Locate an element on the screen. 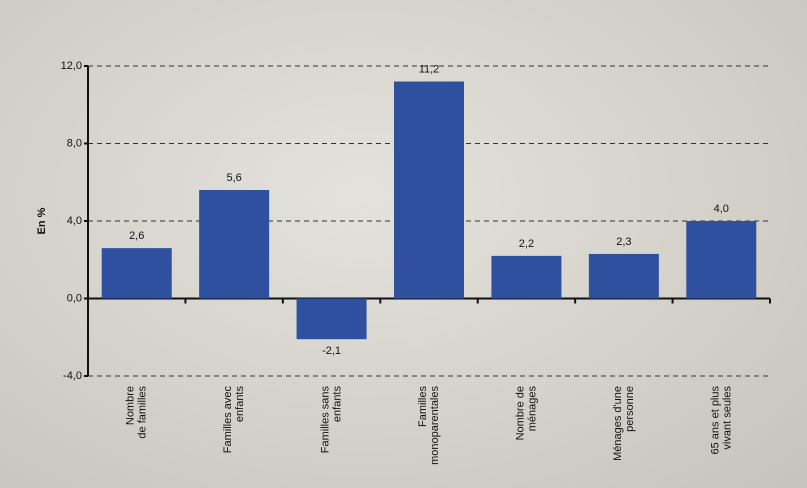  y-tick-label: 12,0 is located at coordinates (71, 66).